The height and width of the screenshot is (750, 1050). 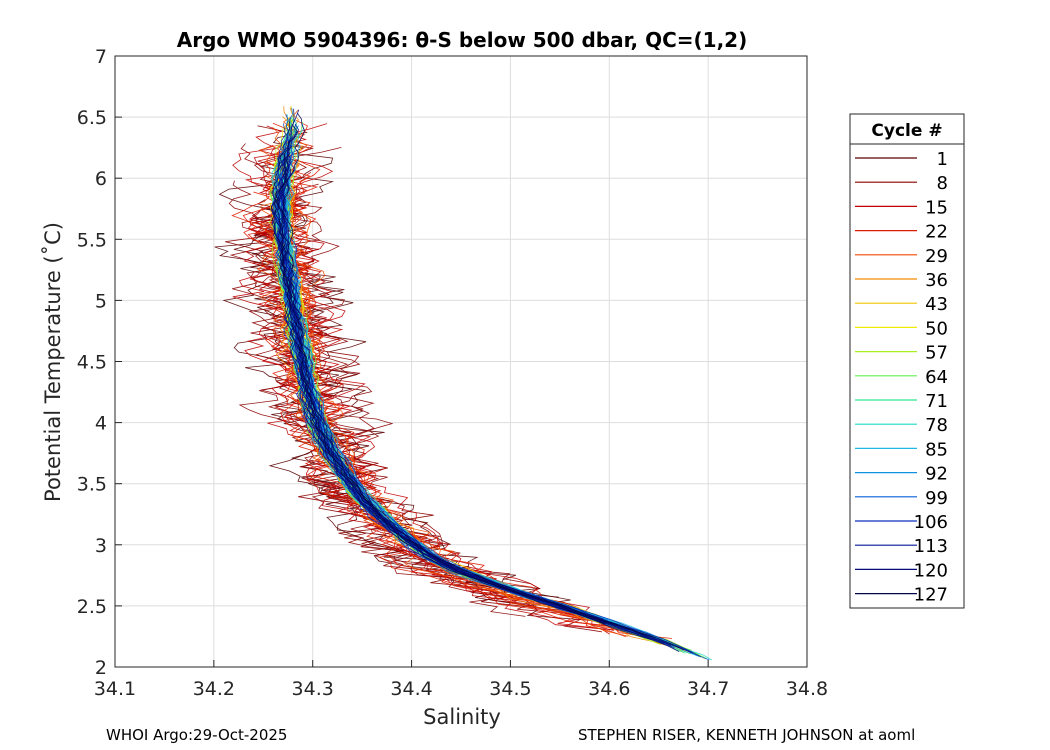 What do you see at coordinates (942, 159) in the screenshot?
I see `legend-entry-label: 1` at bounding box center [942, 159].